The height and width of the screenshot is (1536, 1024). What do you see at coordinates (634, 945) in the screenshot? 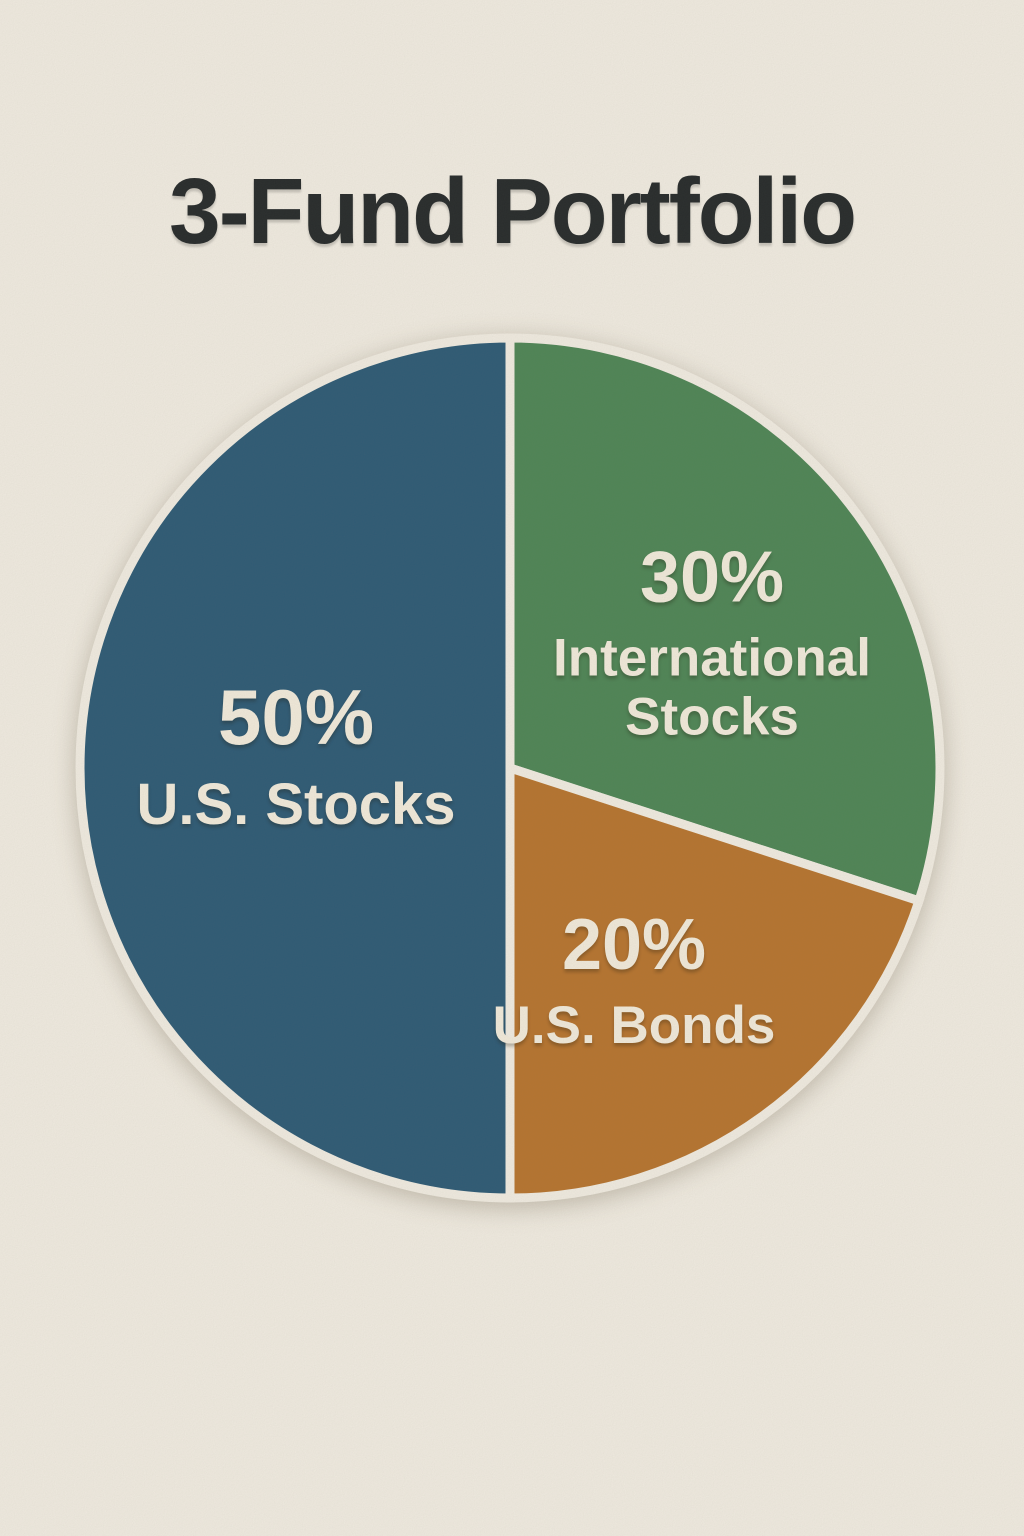
I see `slice-percent: 20%` at bounding box center [634, 945].